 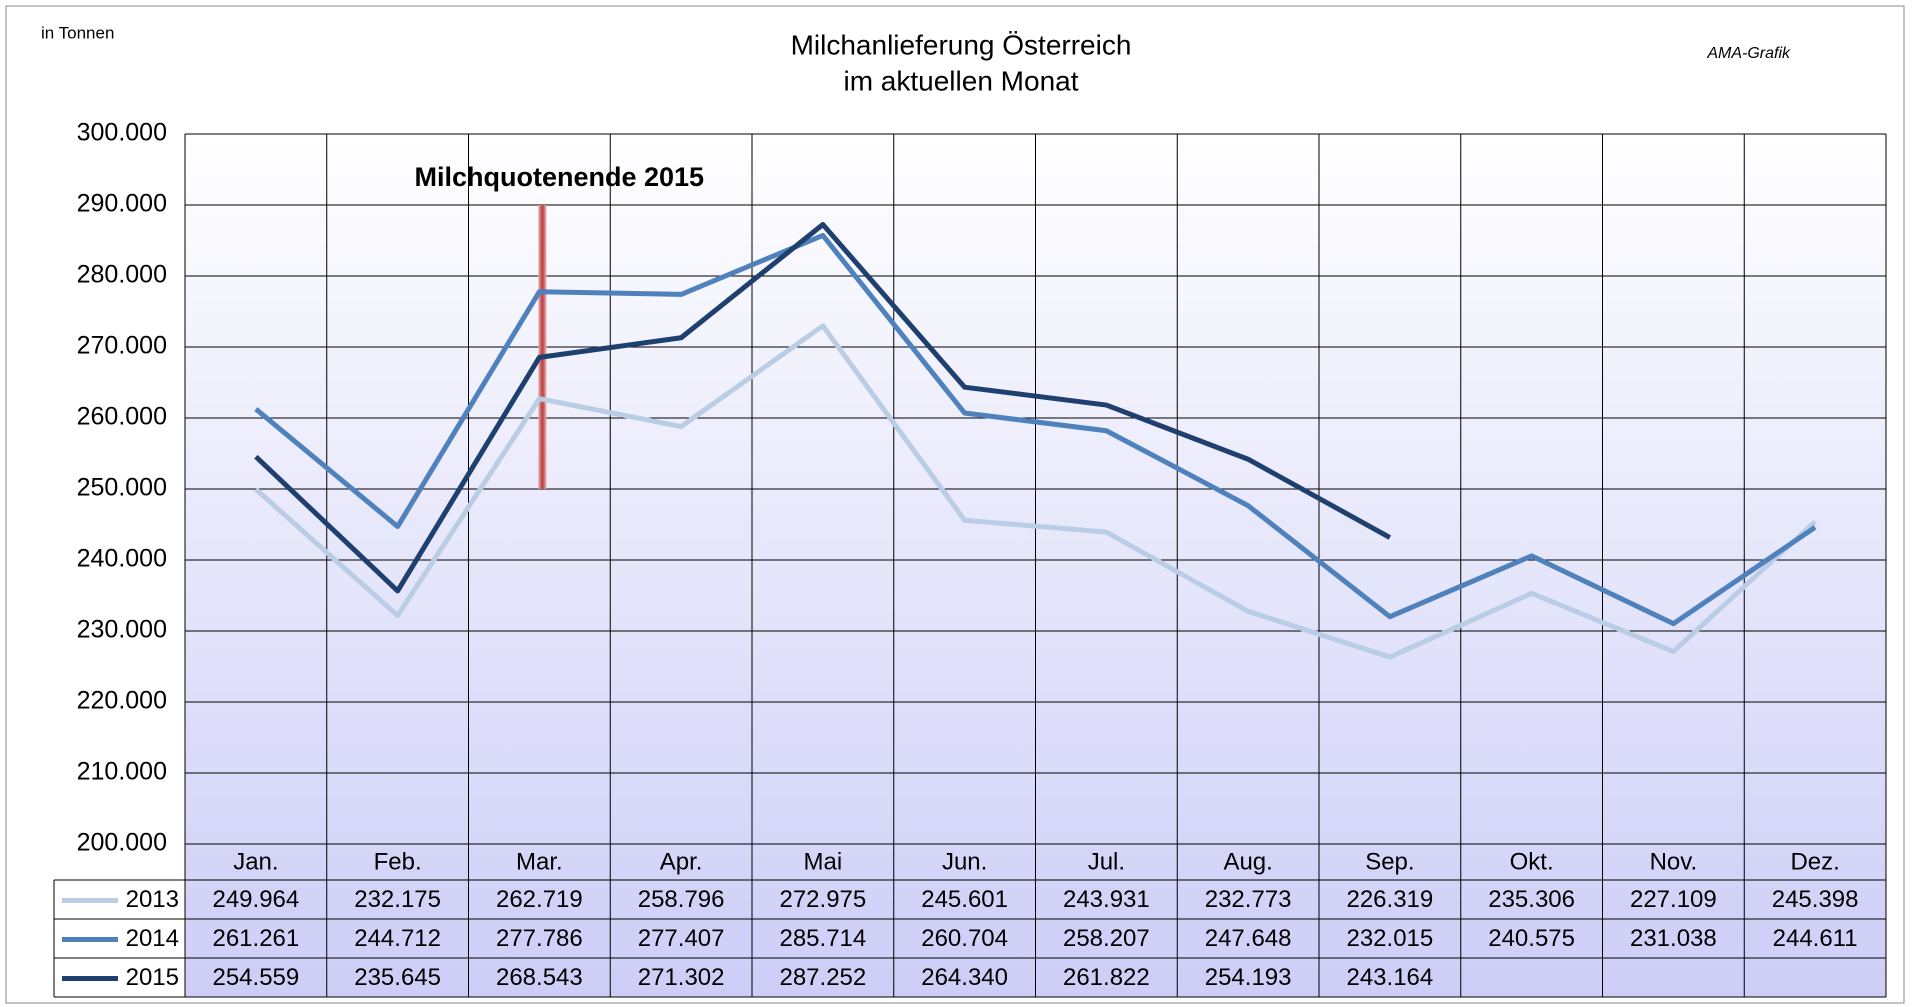 I want to click on table-value: 235.645, so click(x=397, y=977).